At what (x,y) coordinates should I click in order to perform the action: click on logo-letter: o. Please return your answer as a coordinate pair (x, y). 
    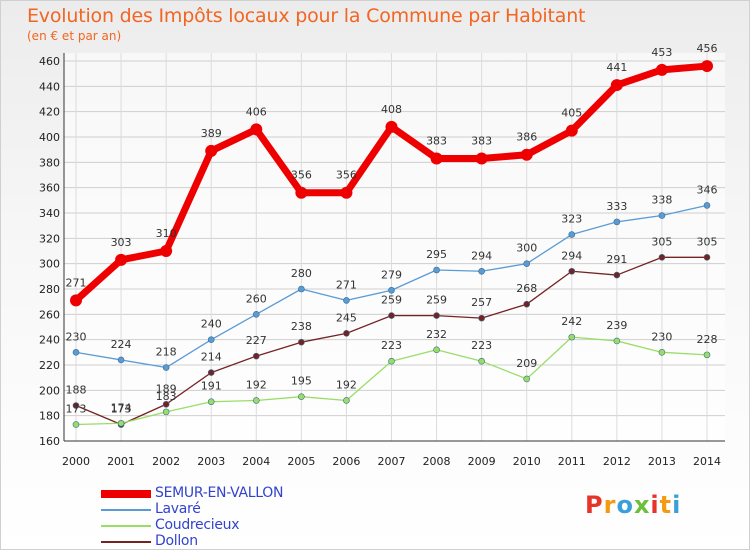
    Looking at the image, I should click on (625, 505).